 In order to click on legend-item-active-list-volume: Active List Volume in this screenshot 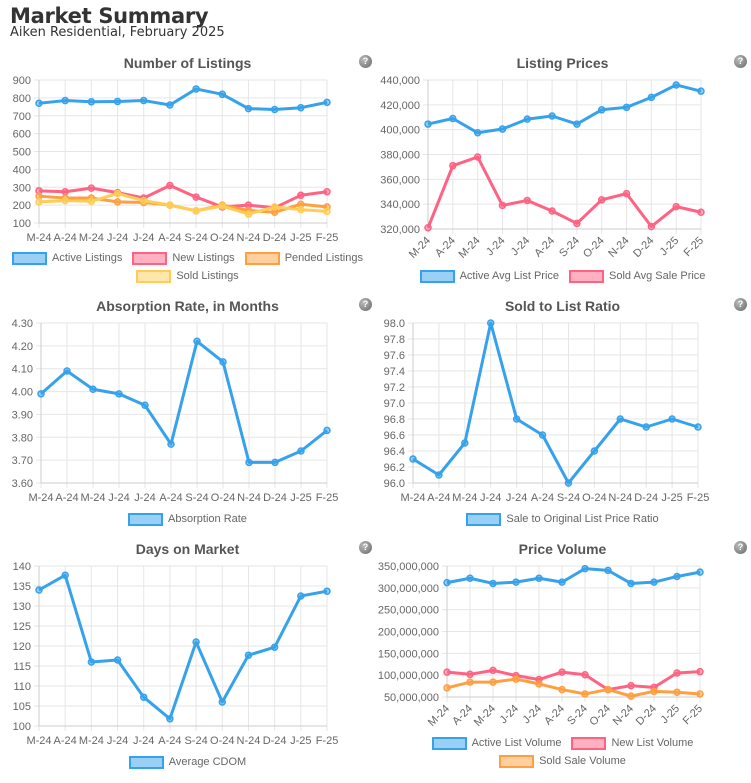, I will do `click(496, 743)`.